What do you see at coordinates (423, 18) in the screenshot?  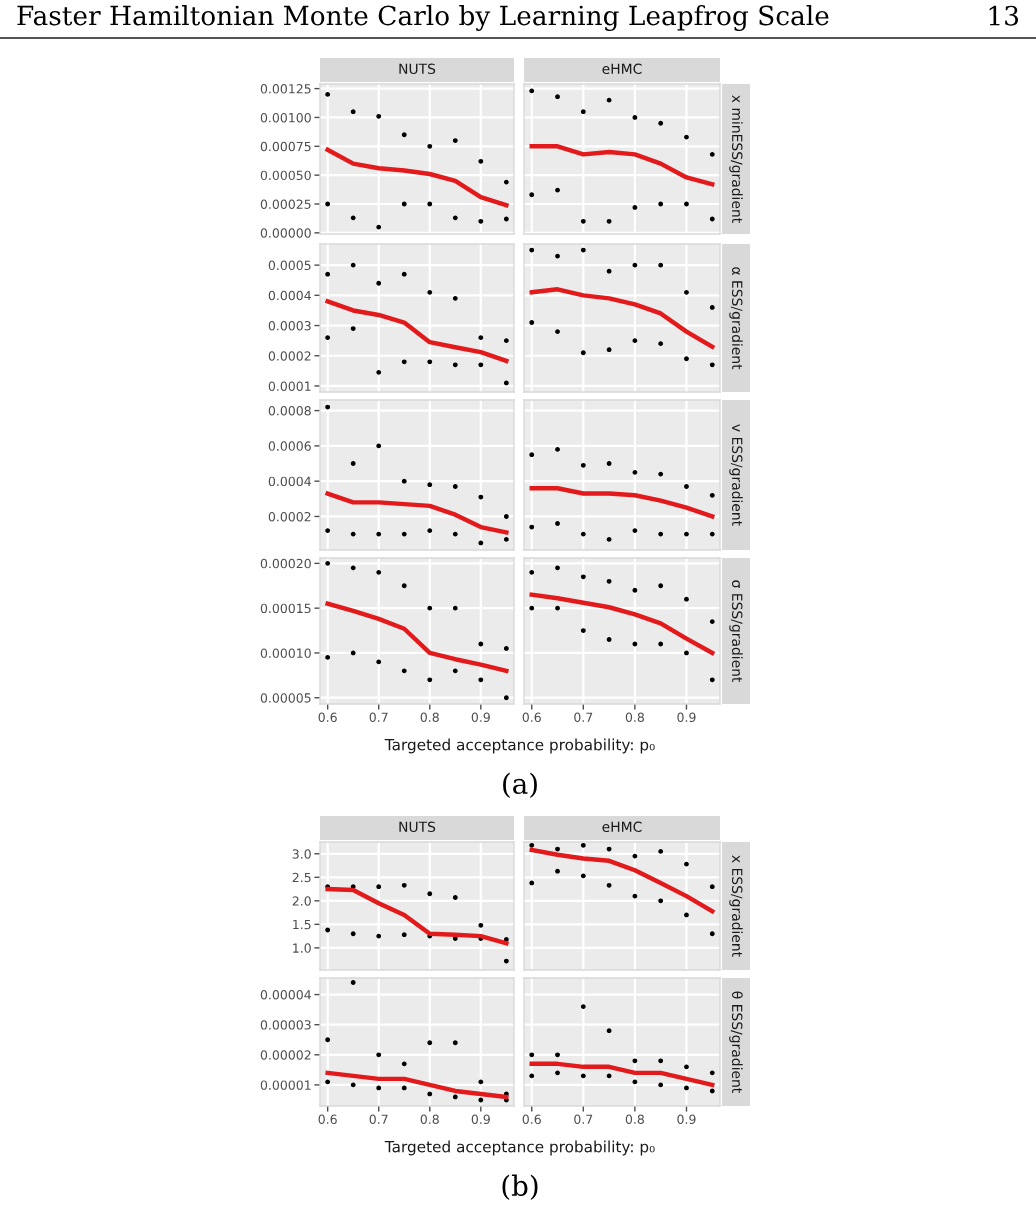 I see `text: Faster Hamiltonian Monte Carlo by Learning Leapfrog Scale` at bounding box center [423, 18].